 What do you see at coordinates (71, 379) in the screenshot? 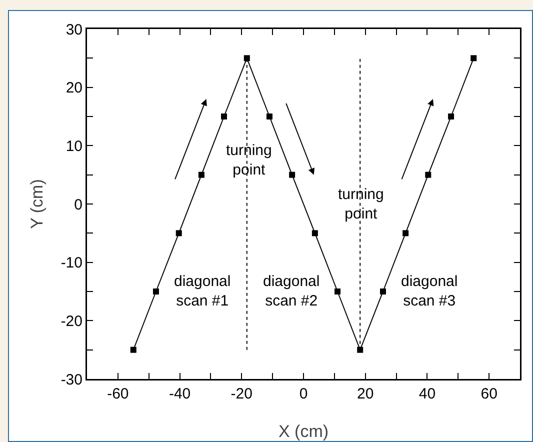
I see `y-tick-label: -30` at bounding box center [71, 379].